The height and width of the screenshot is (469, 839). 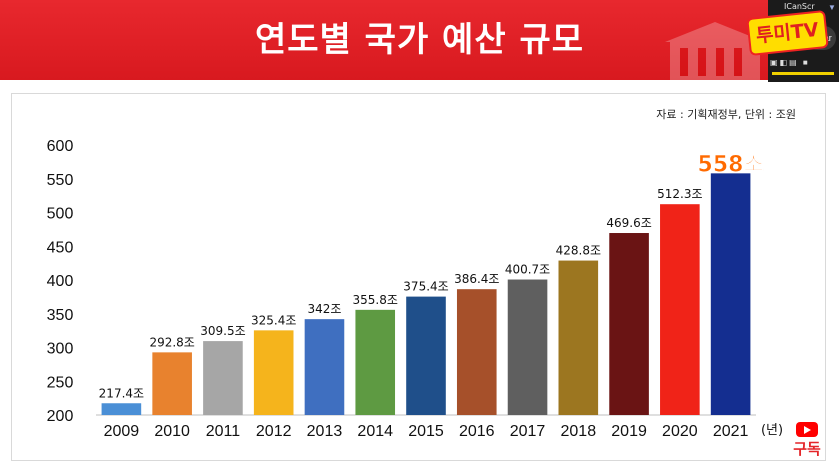 What do you see at coordinates (60, 281) in the screenshot?
I see `y-tick-label: 400` at bounding box center [60, 281].